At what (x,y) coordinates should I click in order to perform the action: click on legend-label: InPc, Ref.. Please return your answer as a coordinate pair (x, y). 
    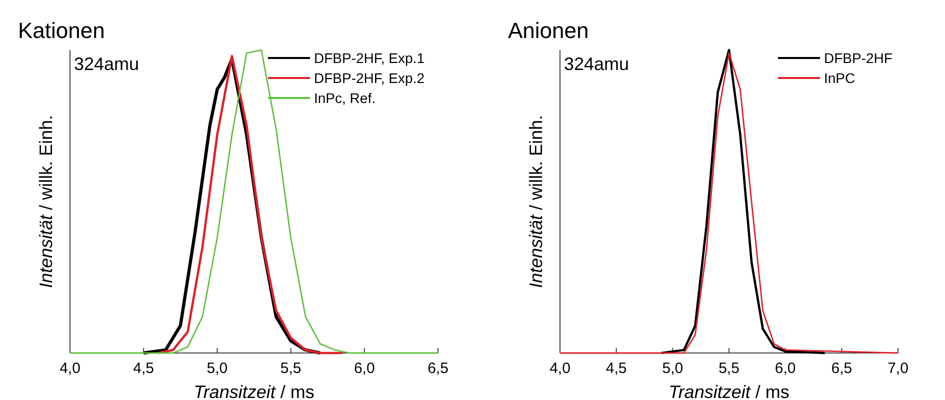
    Looking at the image, I should click on (345, 98).